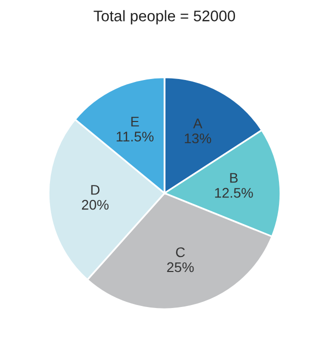  I want to click on data-label: 13%, so click(198, 138).